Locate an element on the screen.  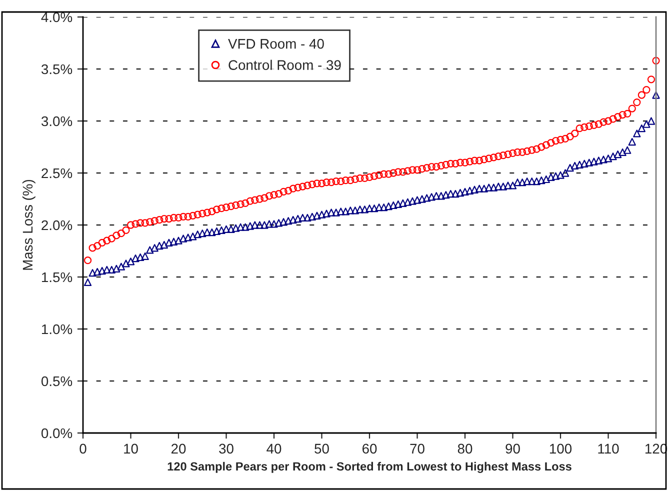
x-tick-label: 50 is located at coordinates (321, 449).